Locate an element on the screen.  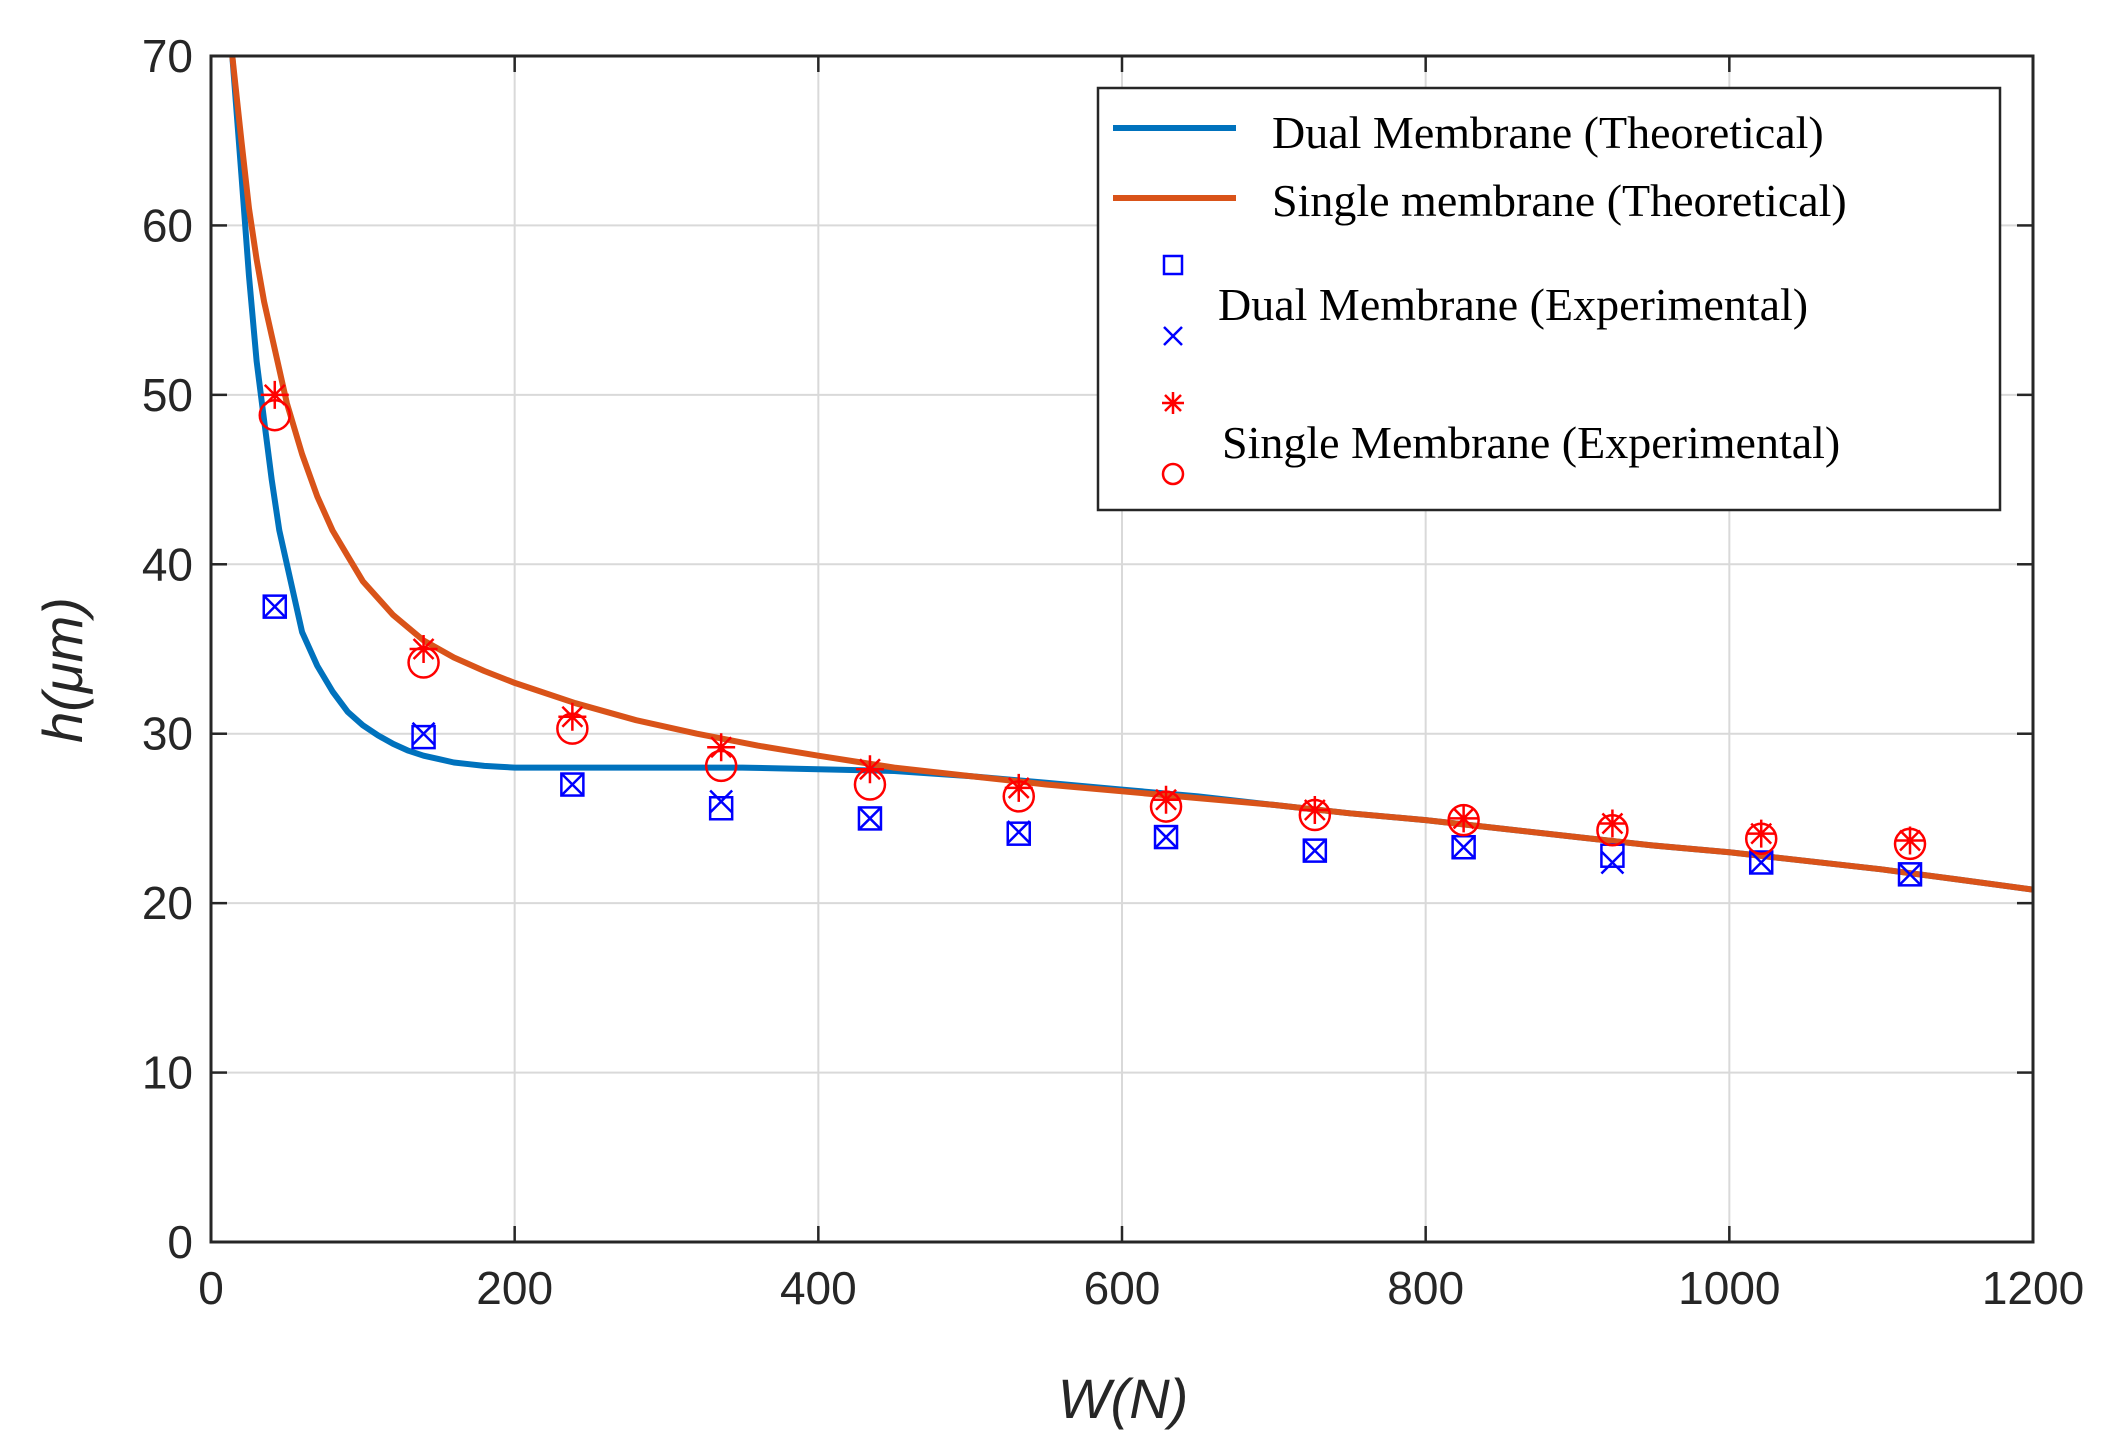
x-tick-label: 1200 is located at coordinates (2033, 1288).